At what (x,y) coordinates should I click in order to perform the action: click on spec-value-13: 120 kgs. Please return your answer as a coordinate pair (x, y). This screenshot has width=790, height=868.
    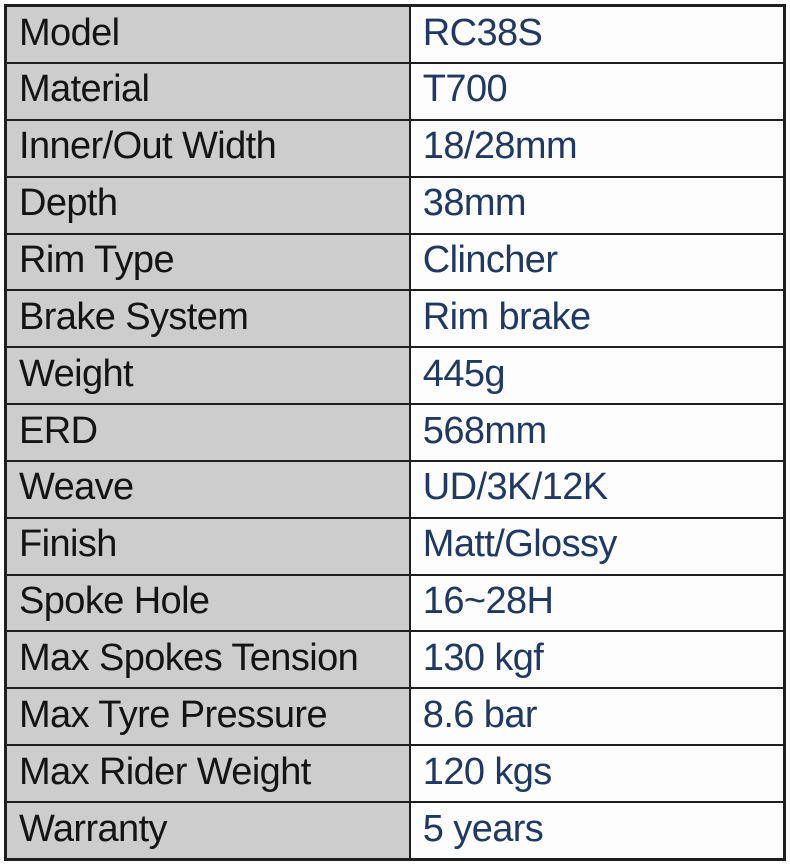
    Looking at the image, I should click on (597, 773).